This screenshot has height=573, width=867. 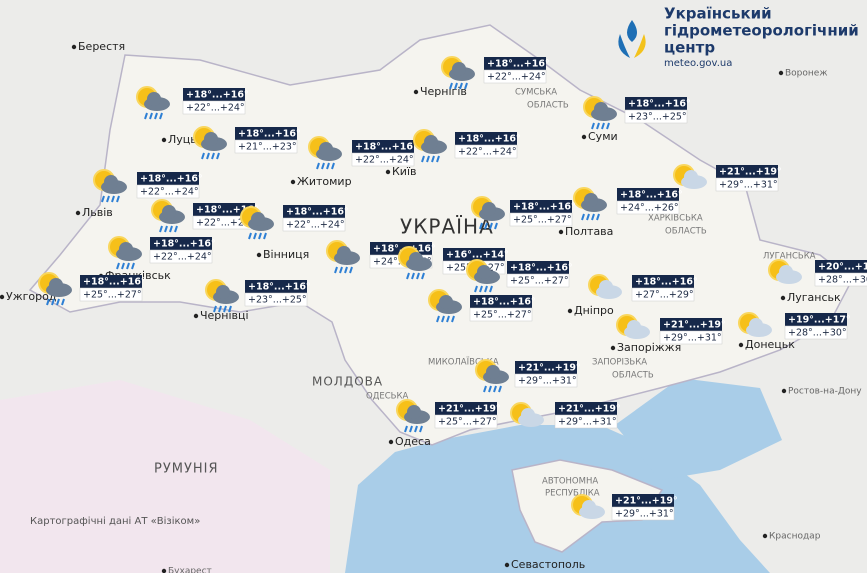 I want to click on forecast: +21°...+19° +29°...+31°, so click(x=624, y=507).